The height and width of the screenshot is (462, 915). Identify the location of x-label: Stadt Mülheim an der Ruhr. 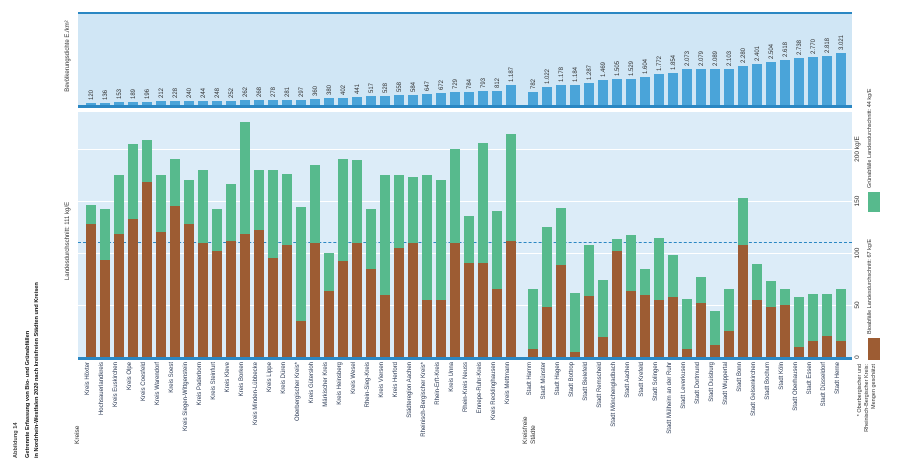
(670, 398).